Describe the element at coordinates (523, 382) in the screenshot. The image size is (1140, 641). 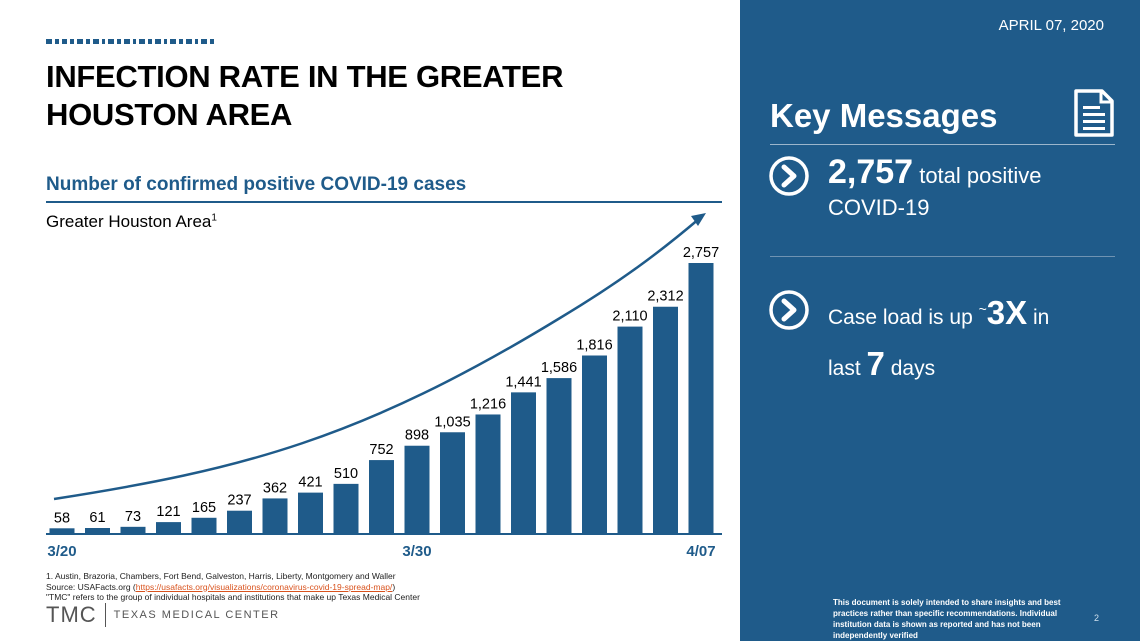
I see `data-label-4/02: 1,441` at that location.